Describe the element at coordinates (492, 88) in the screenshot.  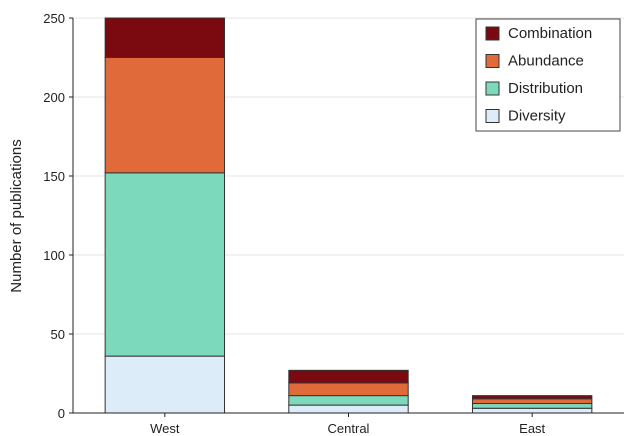
I see `legend-swatch-distribution` at that location.